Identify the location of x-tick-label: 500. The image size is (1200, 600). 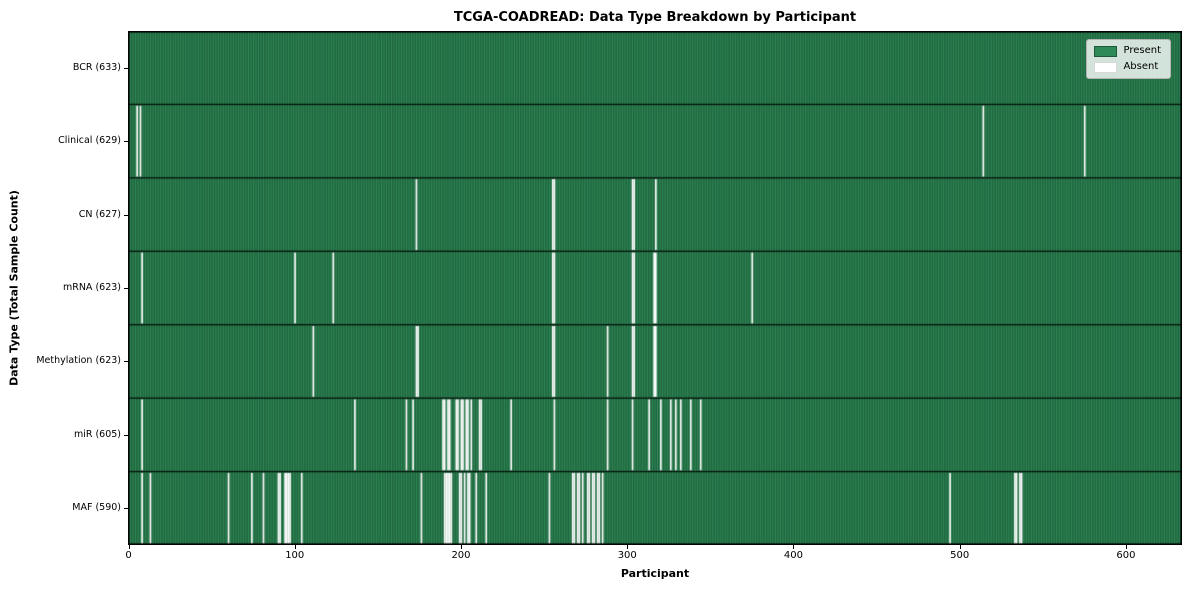
(960, 555).